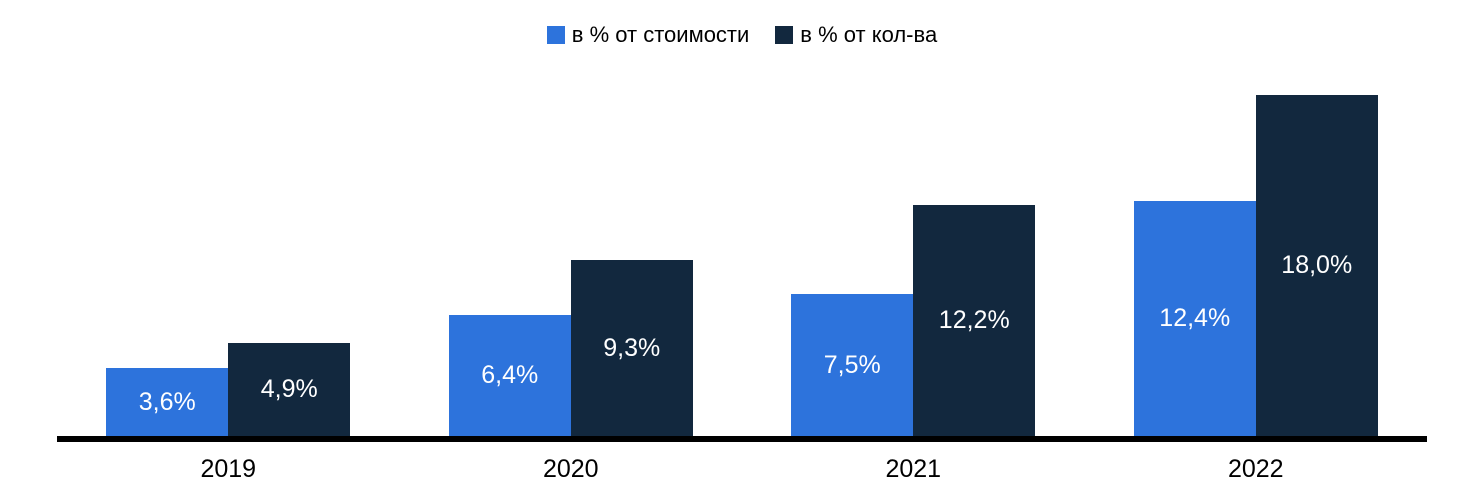 The width and height of the screenshot is (1484, 504). I want to click on category-label-2019: 2019, so click(228, 469).